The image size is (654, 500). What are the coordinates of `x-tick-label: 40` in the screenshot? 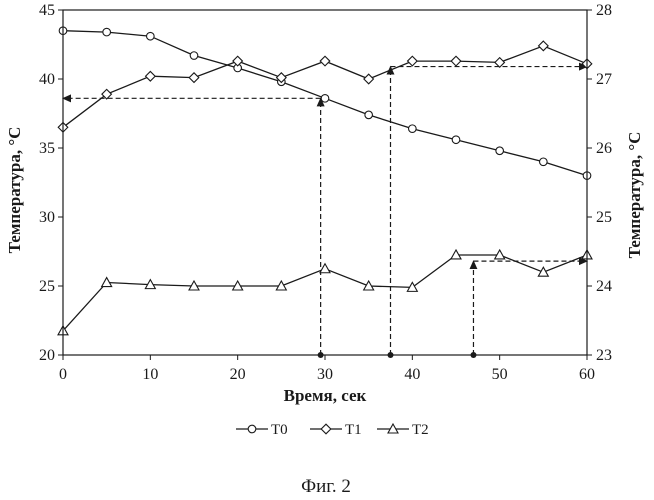 It's located at (412, 374).